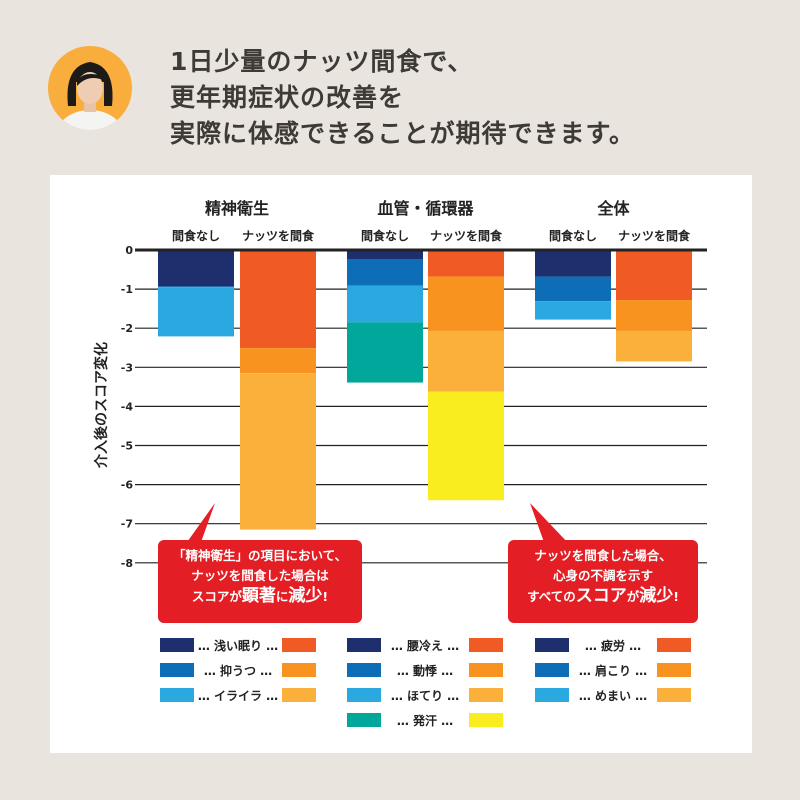 This screenshot has width=800, height=800. Describe the element at coordinates (603, 555) in the screenshot. I see `callout-line: ナッツを間食した場合、` at that location.